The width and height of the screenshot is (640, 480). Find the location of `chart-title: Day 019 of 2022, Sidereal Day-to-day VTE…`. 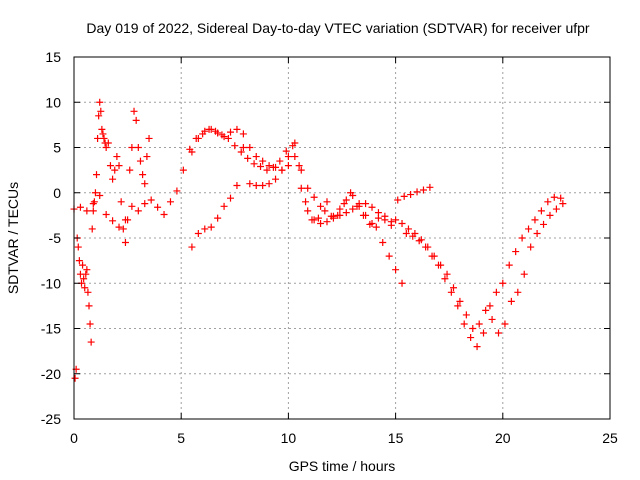

chart-title: Day 019 of 2022, Sidereal Day-to-day VTE… is located at coordinates (338, 28).